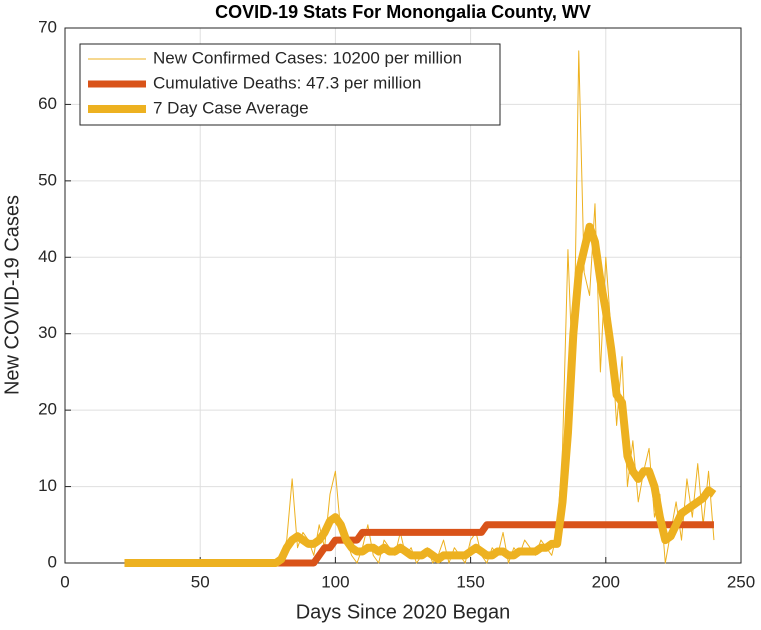 This screenshot has height=630, width=761. Describe the element at coordinates (47, 256) in the screenshot. I see `y-tick-label: 40` at that location.